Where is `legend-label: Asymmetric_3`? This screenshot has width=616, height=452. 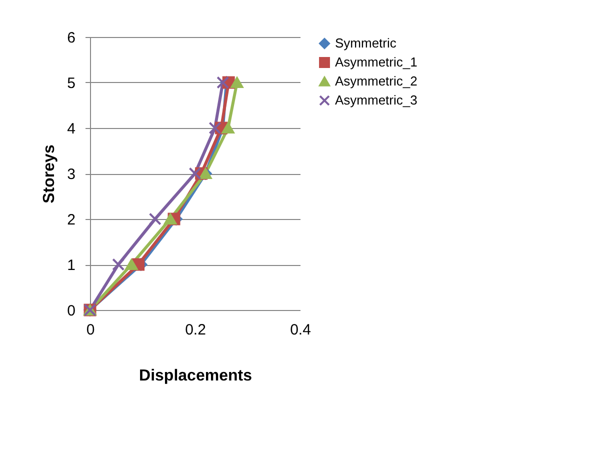 legend-label: Asymmetric_3 is located at coordinates (376, 100).